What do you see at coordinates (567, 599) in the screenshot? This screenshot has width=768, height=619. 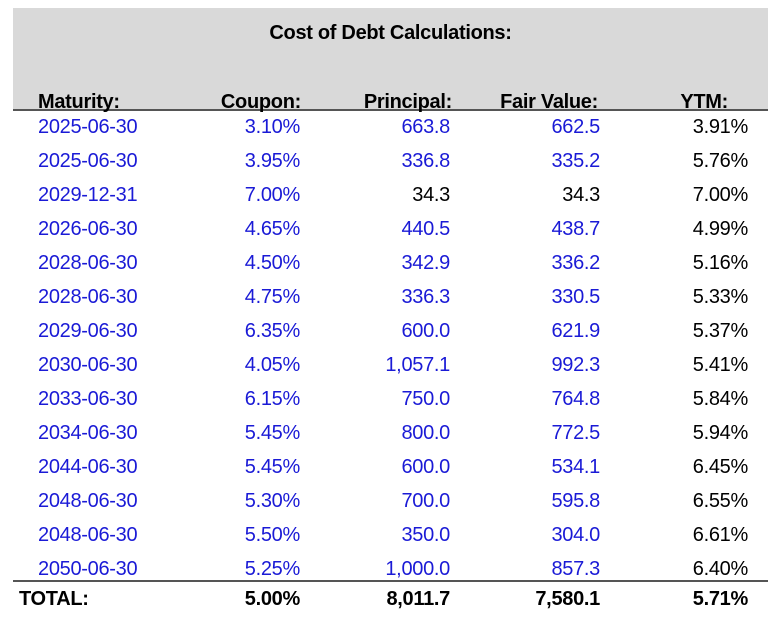 I see `total-fair-value: 7,580.1` at bounding box center [567, 599].